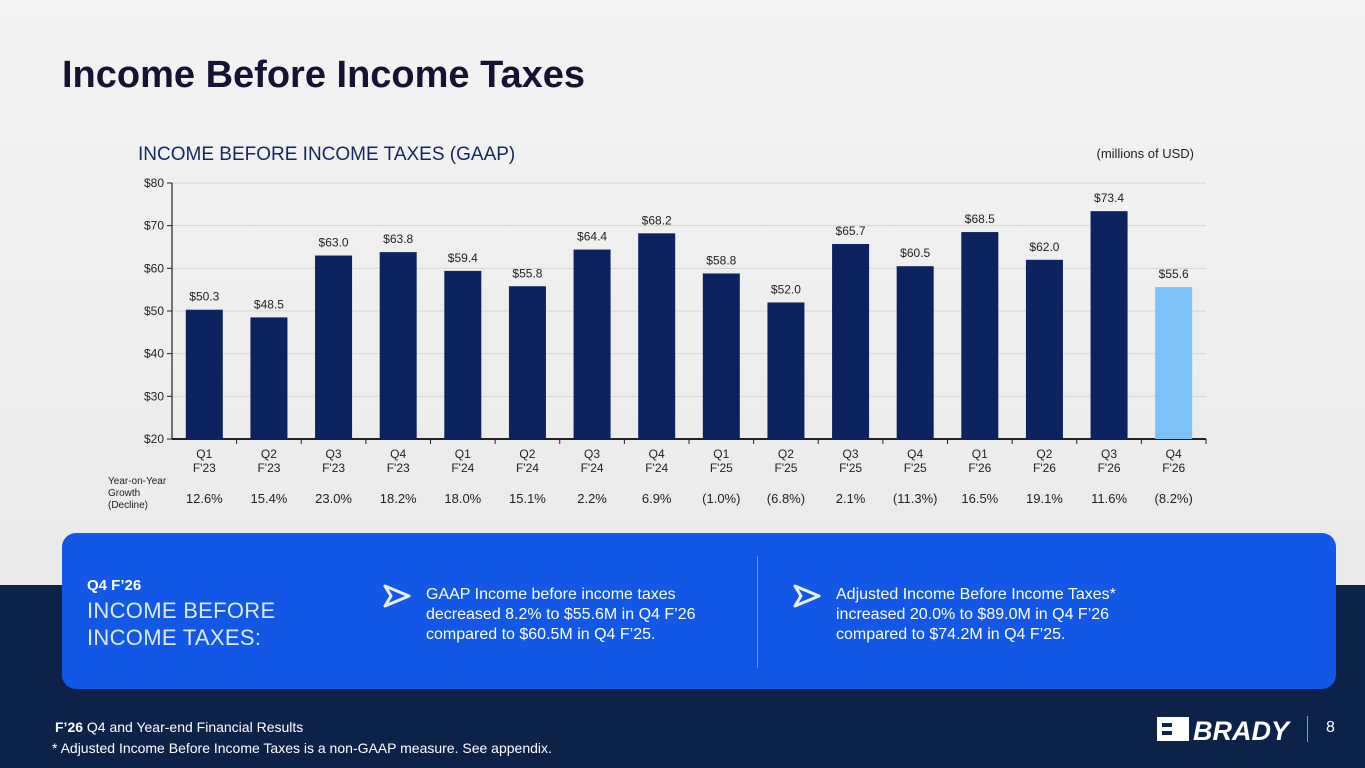 The height and width of the screenshot is (768, 1365). I want to click on footer-period: F’26 Q4 and Year-end Financial Results, so click(179, 727).